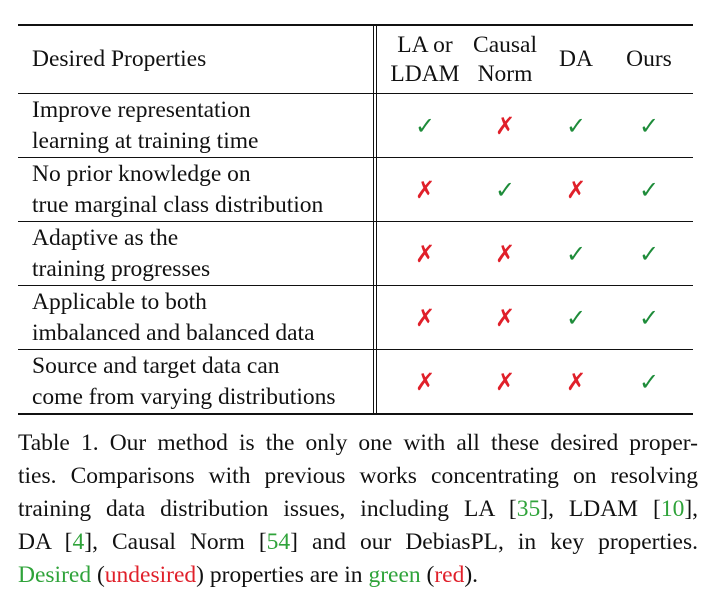 The image size is (711, 597). I want to click on caption-undesired-word: undesired, so click(150, 575).